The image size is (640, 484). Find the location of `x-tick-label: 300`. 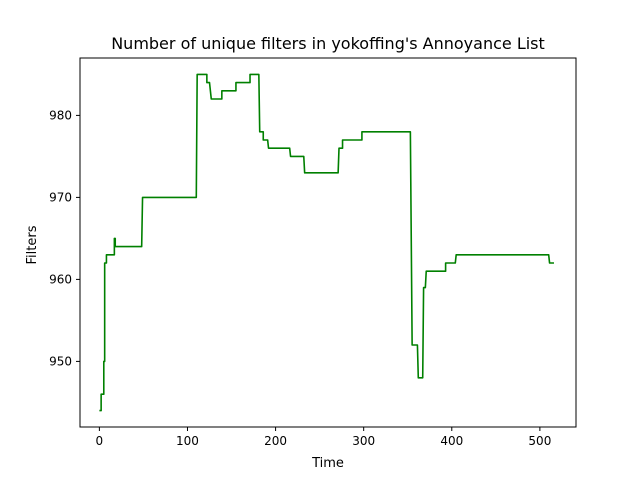

x-tick-label: 300 is located at coordinates (363, 441).